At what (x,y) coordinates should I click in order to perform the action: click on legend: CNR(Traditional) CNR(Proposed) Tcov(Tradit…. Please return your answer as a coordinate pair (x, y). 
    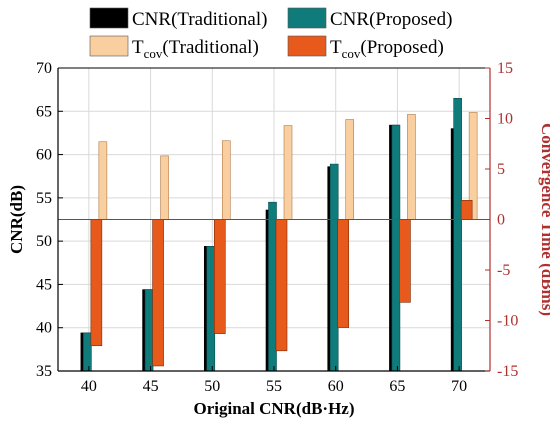
    Looking at the image, I should click on (270, 34).